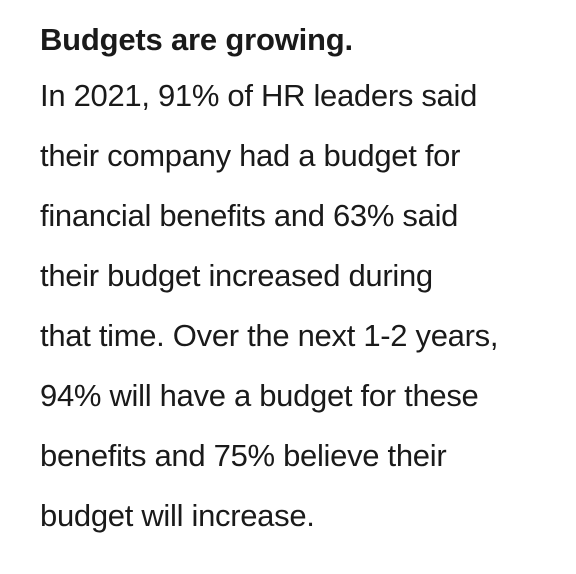  What do you see at coordinates (259, 95) in the screenshot?
I see `body-line: In 2021, 91% of HR leaders said` at bounding box center [259, 95].